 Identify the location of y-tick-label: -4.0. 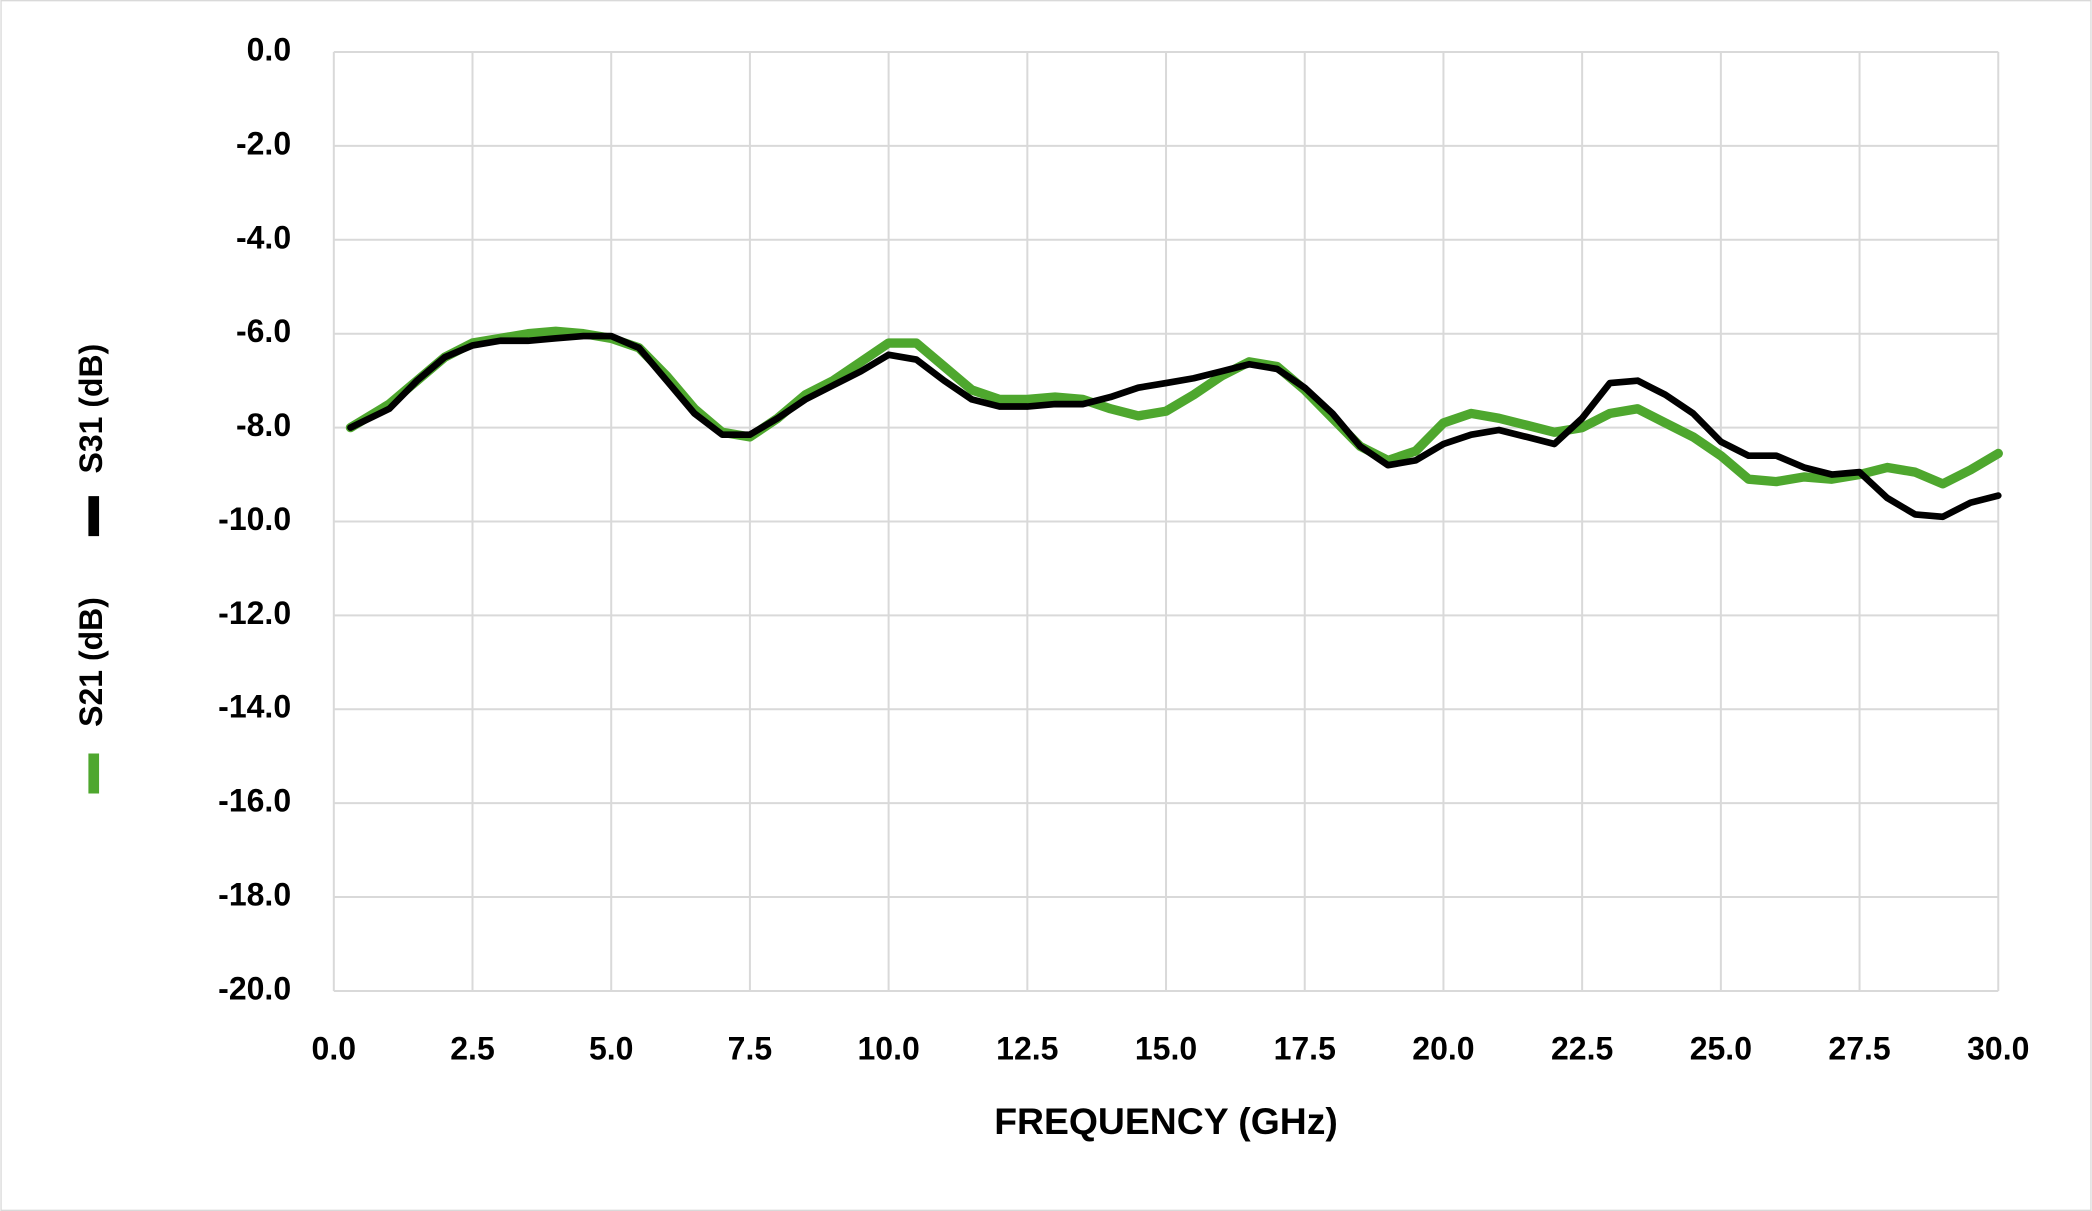
(263, 237).